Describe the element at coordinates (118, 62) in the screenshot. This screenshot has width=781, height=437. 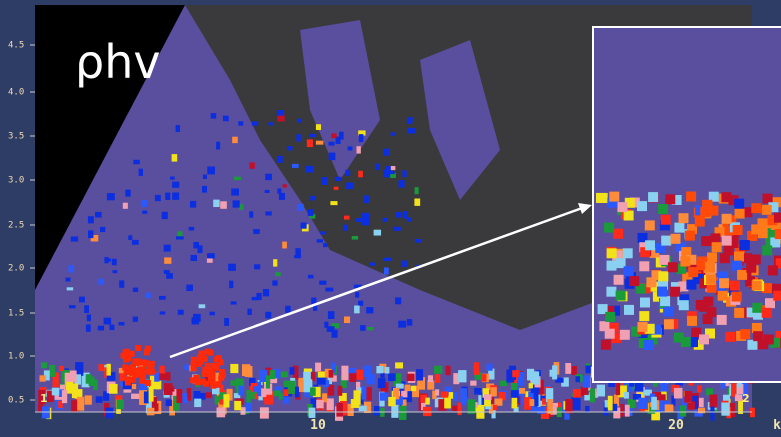
I see `title: ρhv` at that location.